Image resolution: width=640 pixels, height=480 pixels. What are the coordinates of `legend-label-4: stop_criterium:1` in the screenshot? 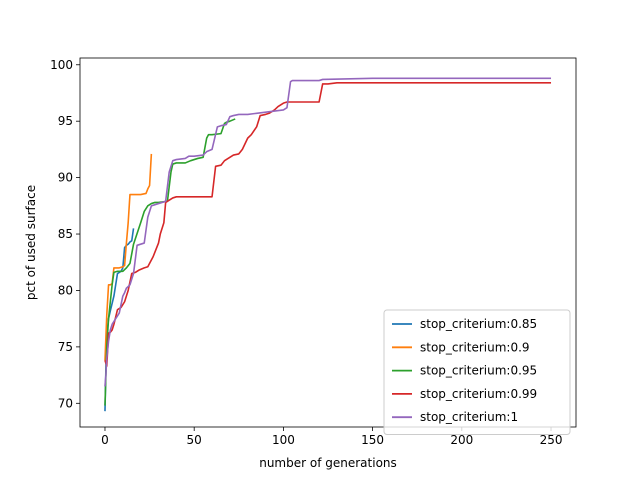 It's located at (469, 417).